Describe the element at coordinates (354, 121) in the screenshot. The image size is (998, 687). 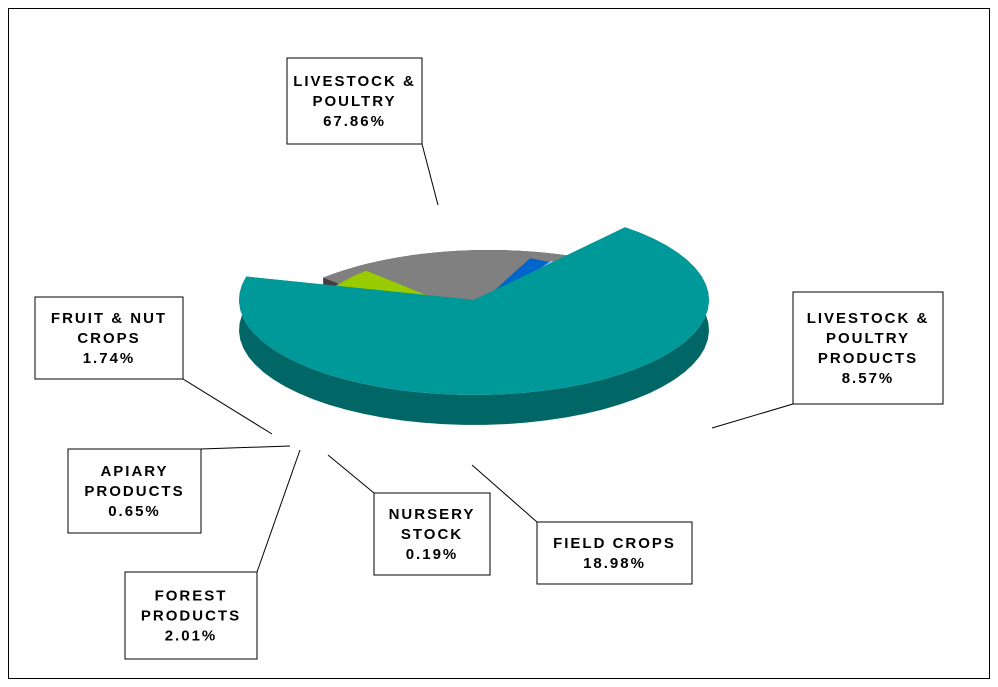
I see `slice-percent: 67.86%` at that location.